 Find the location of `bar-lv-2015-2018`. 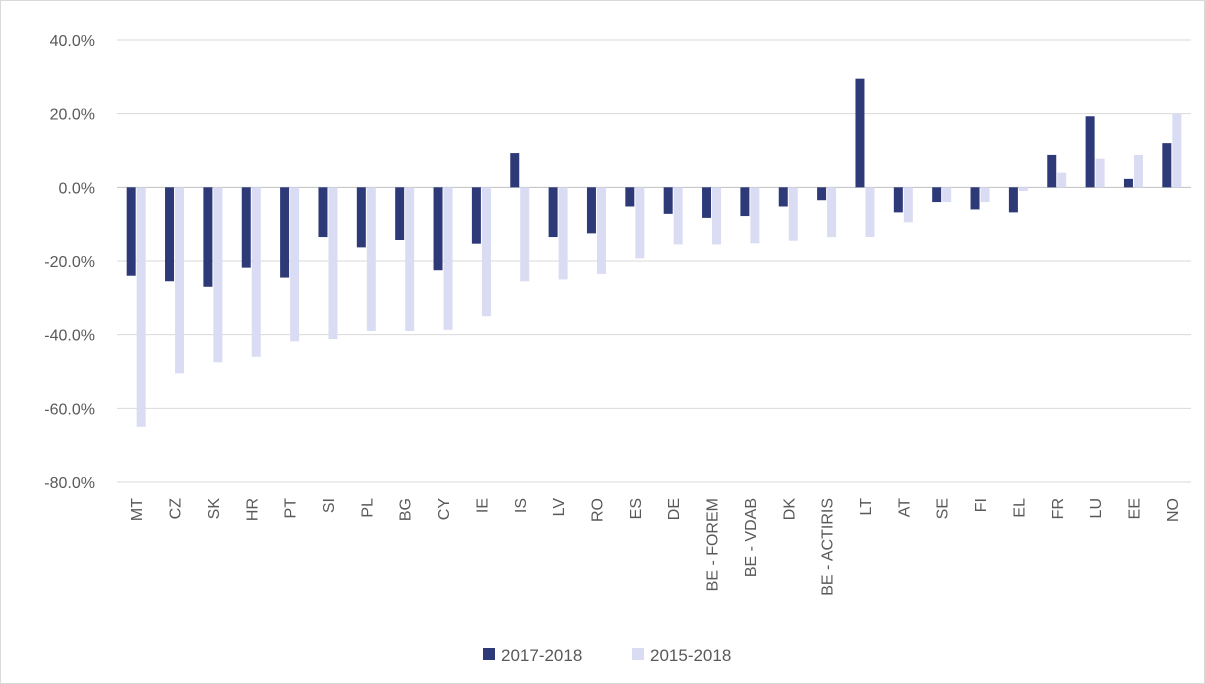

bar-lv-2015-2018 is located at coordinates (563, 233).